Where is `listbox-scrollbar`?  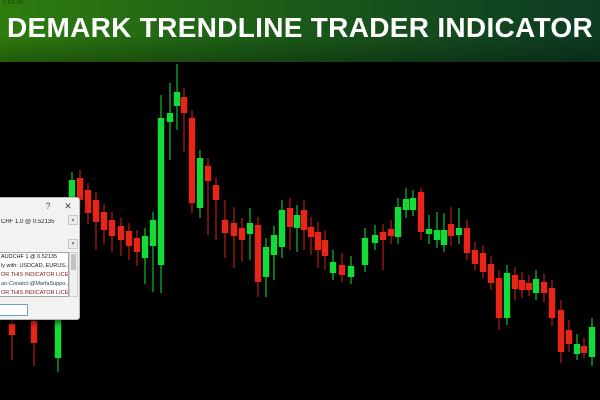
listbox-scrollbar is located at coordinates (73, 274).